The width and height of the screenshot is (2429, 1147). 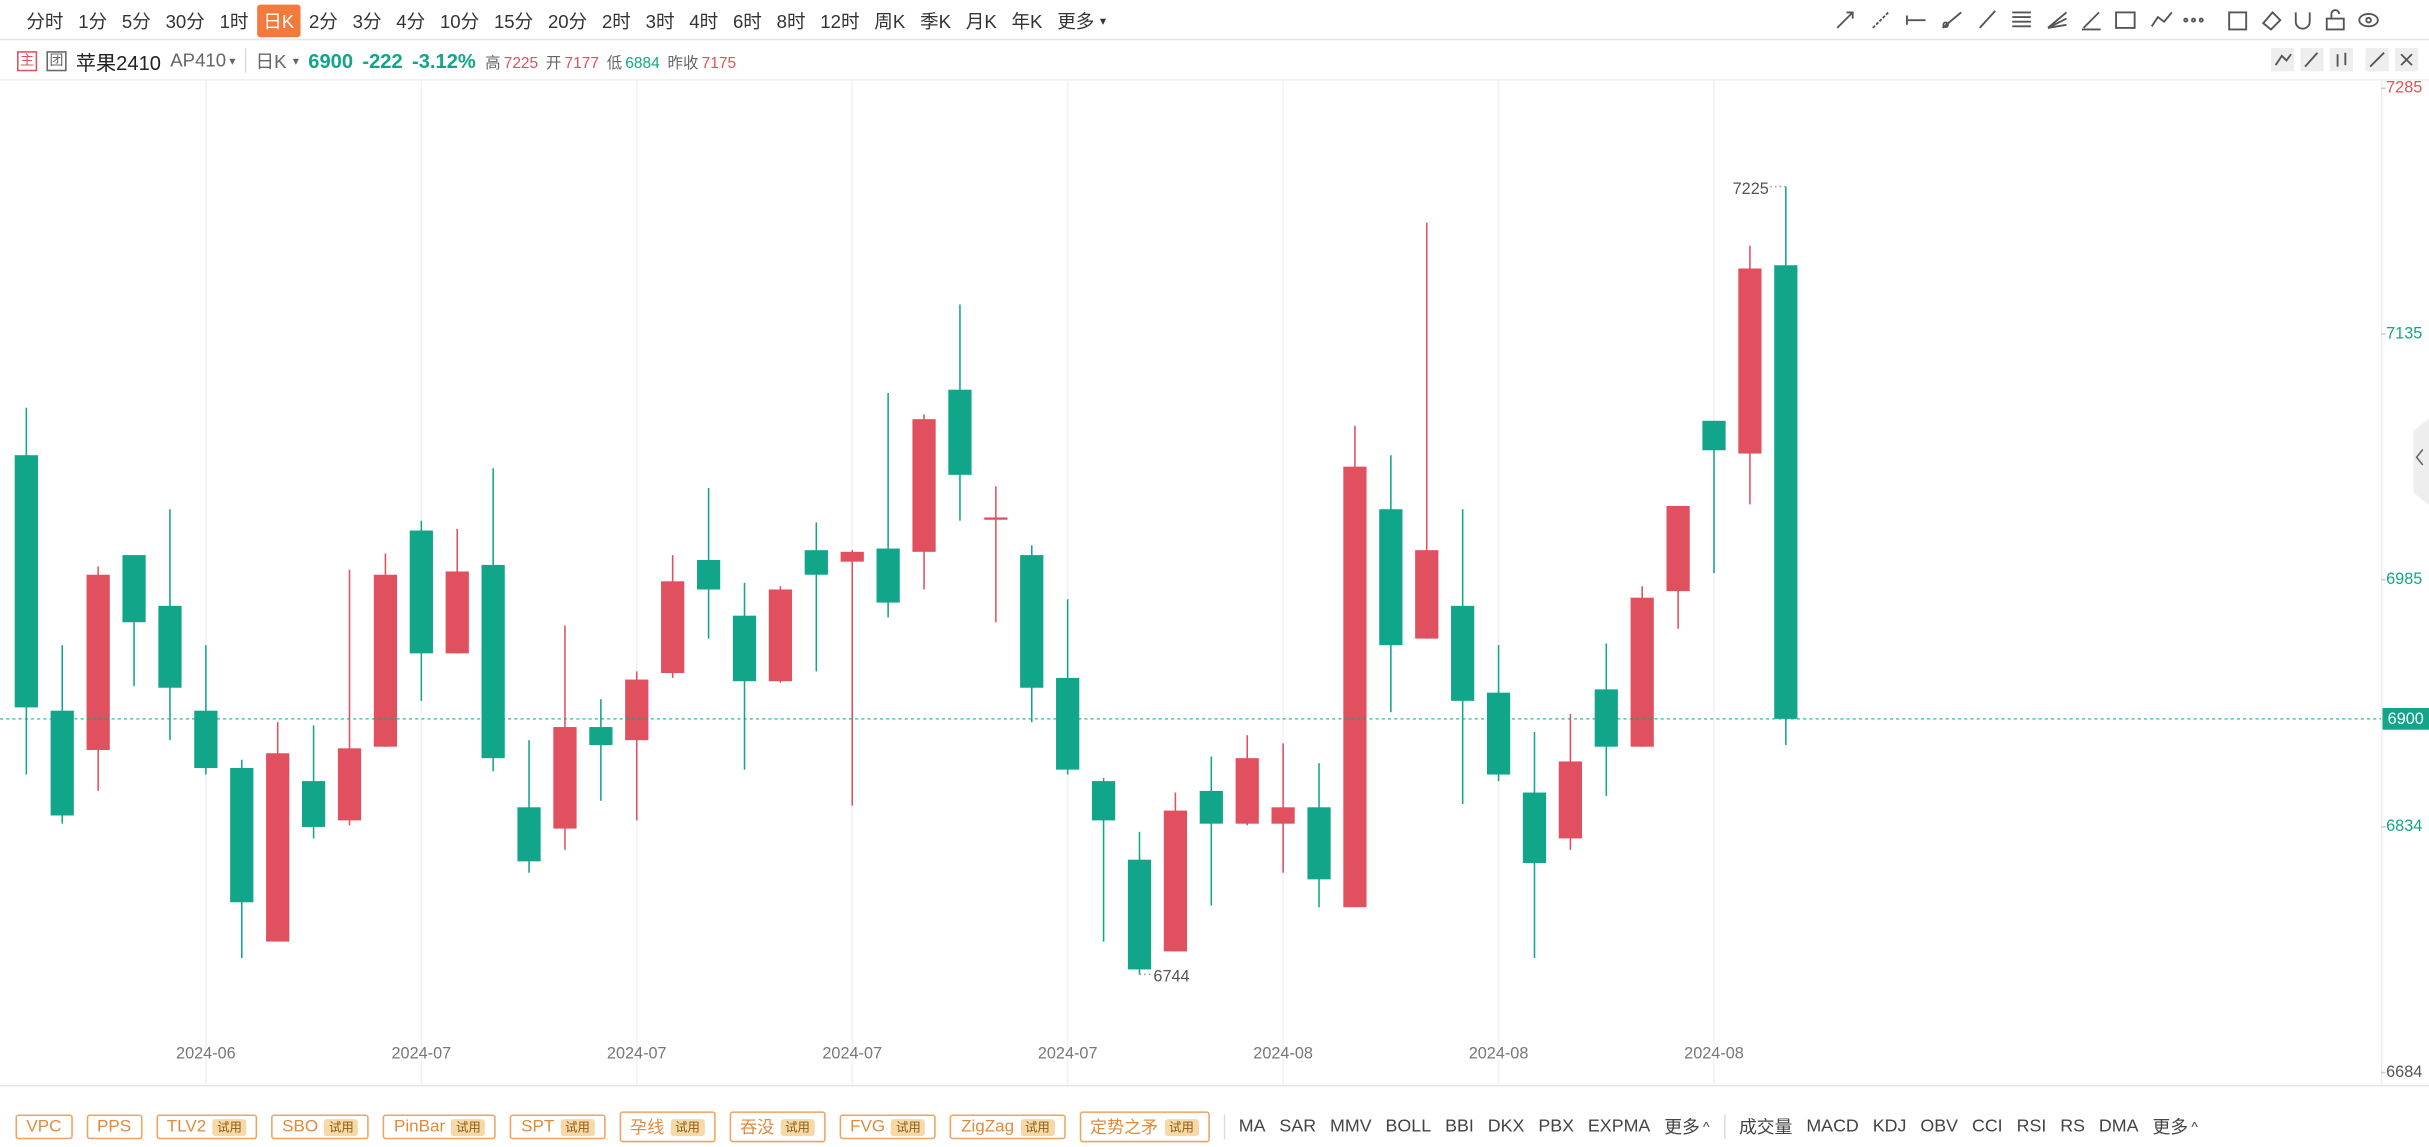 I want to click on tag-name: 孕线, so click(x=647, y=1128).